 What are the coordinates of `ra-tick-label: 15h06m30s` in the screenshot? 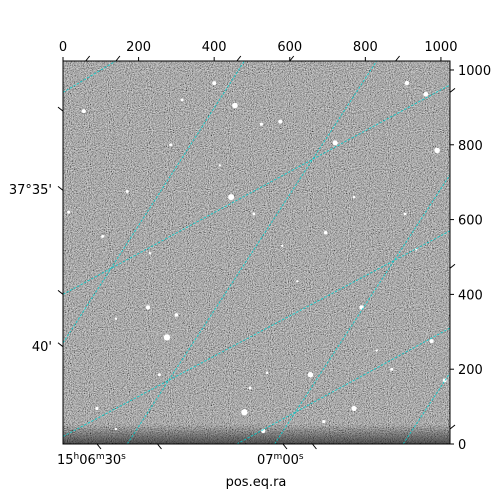 It's located at (91, 460).